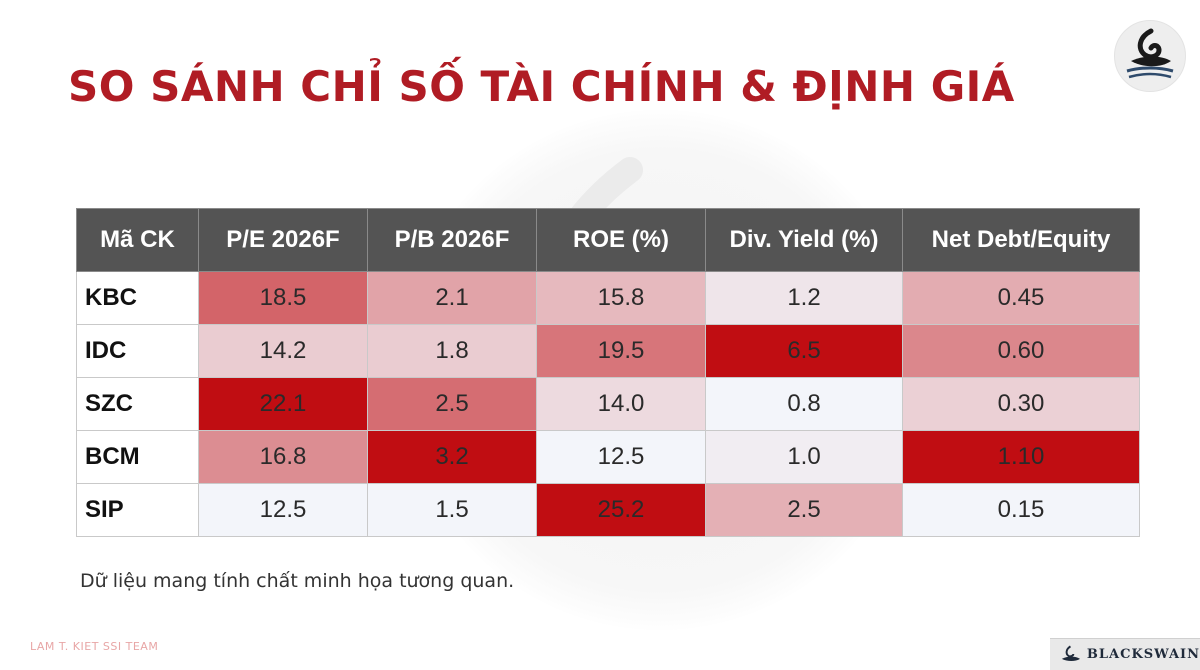 The width and height of the screenshot is (1200, 670). What do you see at coordinates (804, 298) in the screenshot?
I see `value-cell: 1.2` at bounding box center [804, 298].